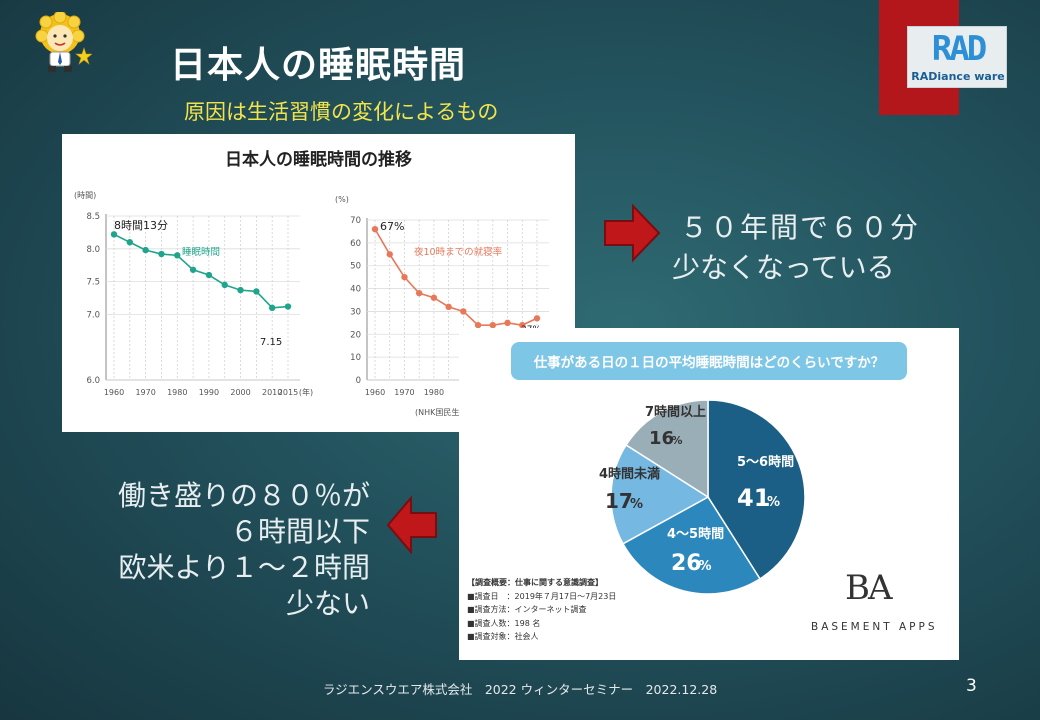  I want to click on y-tick-label: 0, so click(358, 381).